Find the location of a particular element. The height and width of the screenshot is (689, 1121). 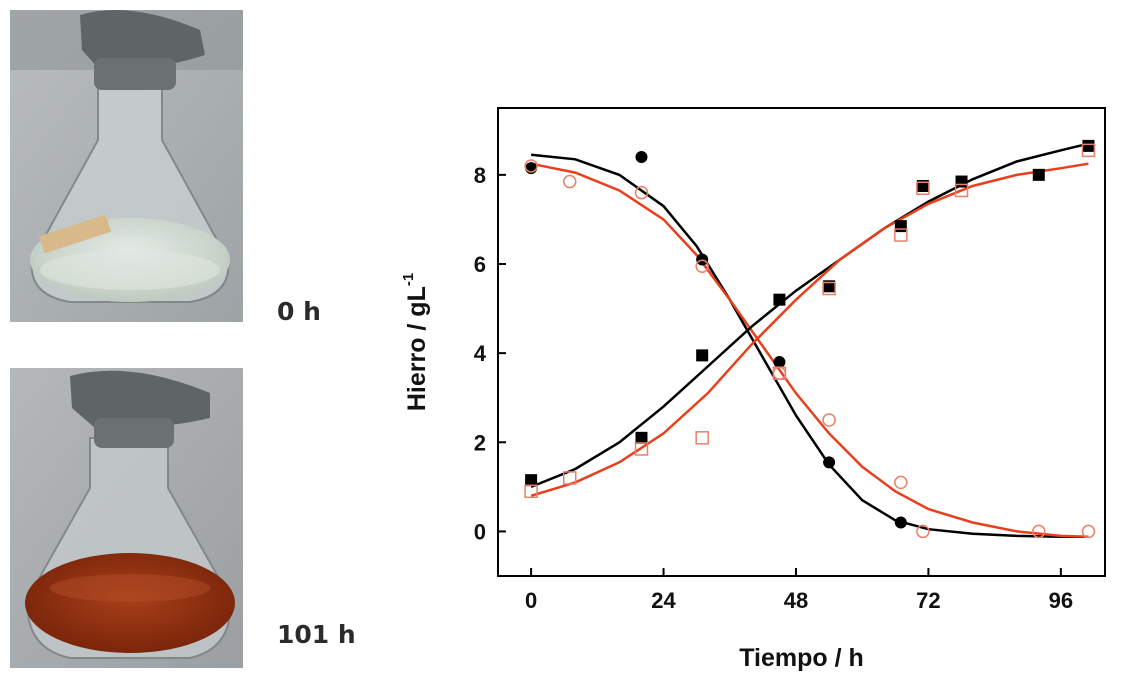

x-tick-label: 48 is located at coordinates (796, 600).